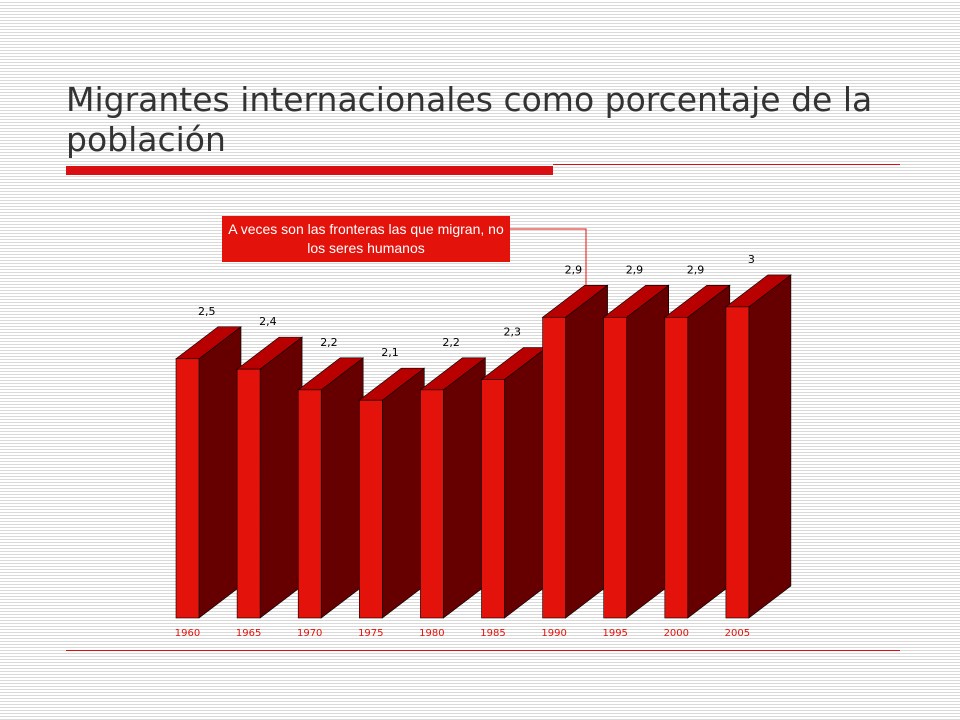 This screenshot has height=720, width=960. Describe the element at coordinates (432, 504) in the screenshot. I see `bar-1980` at that location.